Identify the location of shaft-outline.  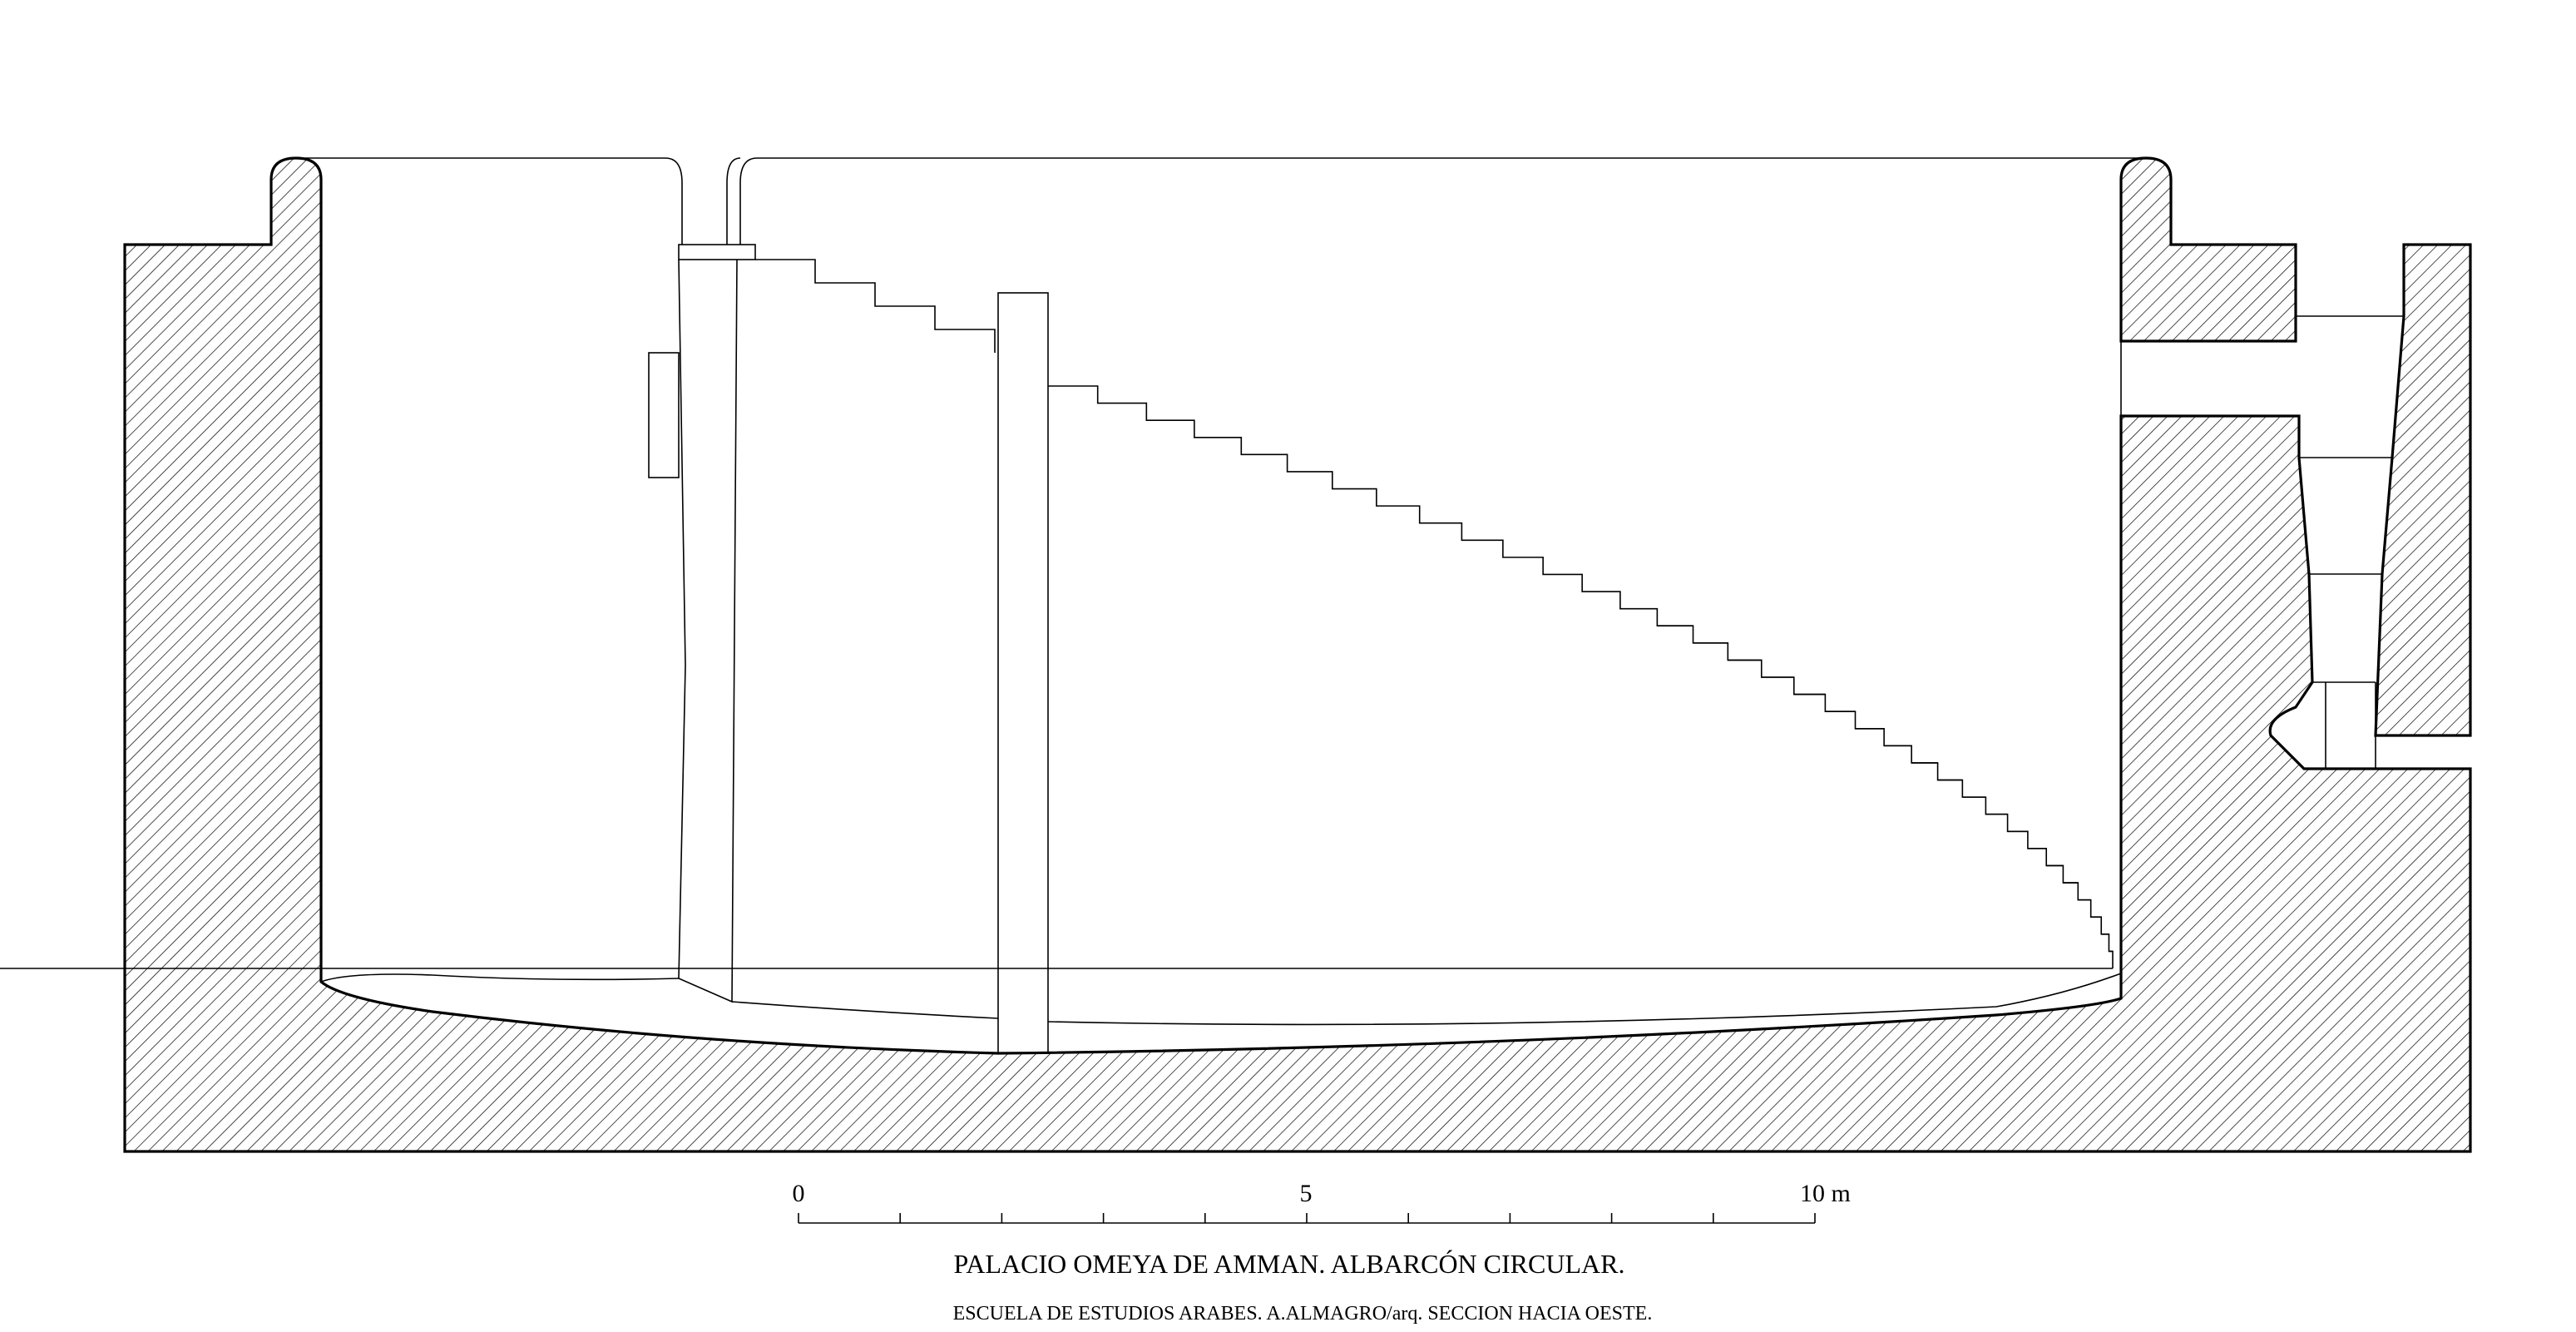
(2350, 542).